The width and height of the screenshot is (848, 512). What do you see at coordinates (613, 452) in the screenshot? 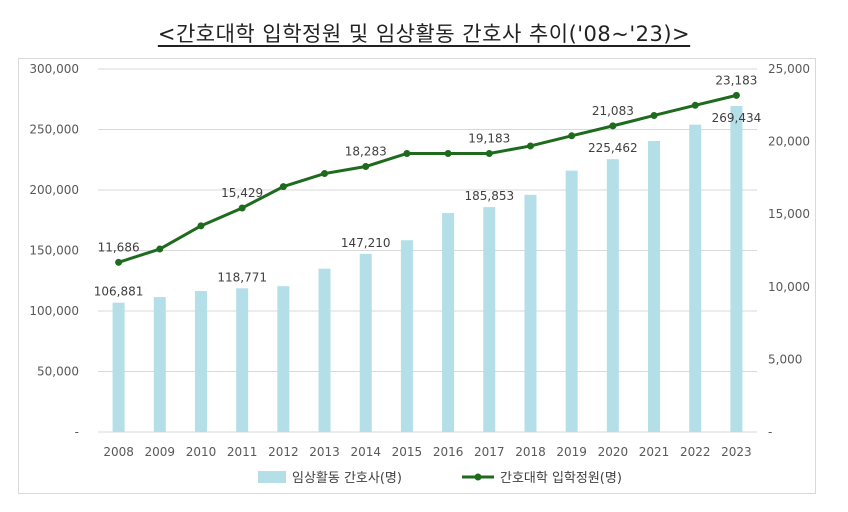
I see `x-tick-label: 2020` at bounding box center [613, 452].